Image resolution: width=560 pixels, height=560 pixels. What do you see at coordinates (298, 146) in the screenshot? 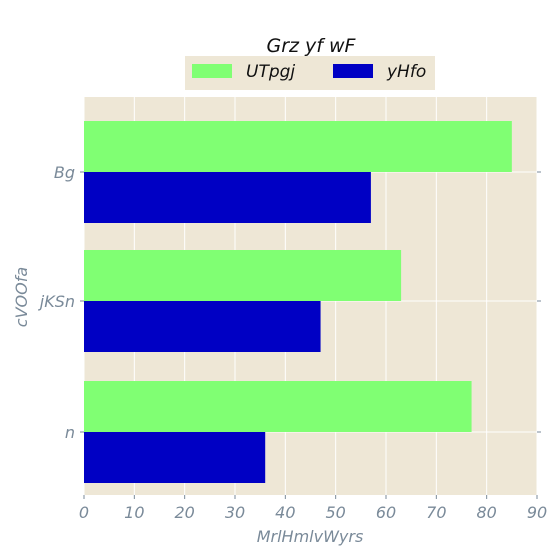
I see `bar-UTpgj-Bg` at bounding box center [298, 146].